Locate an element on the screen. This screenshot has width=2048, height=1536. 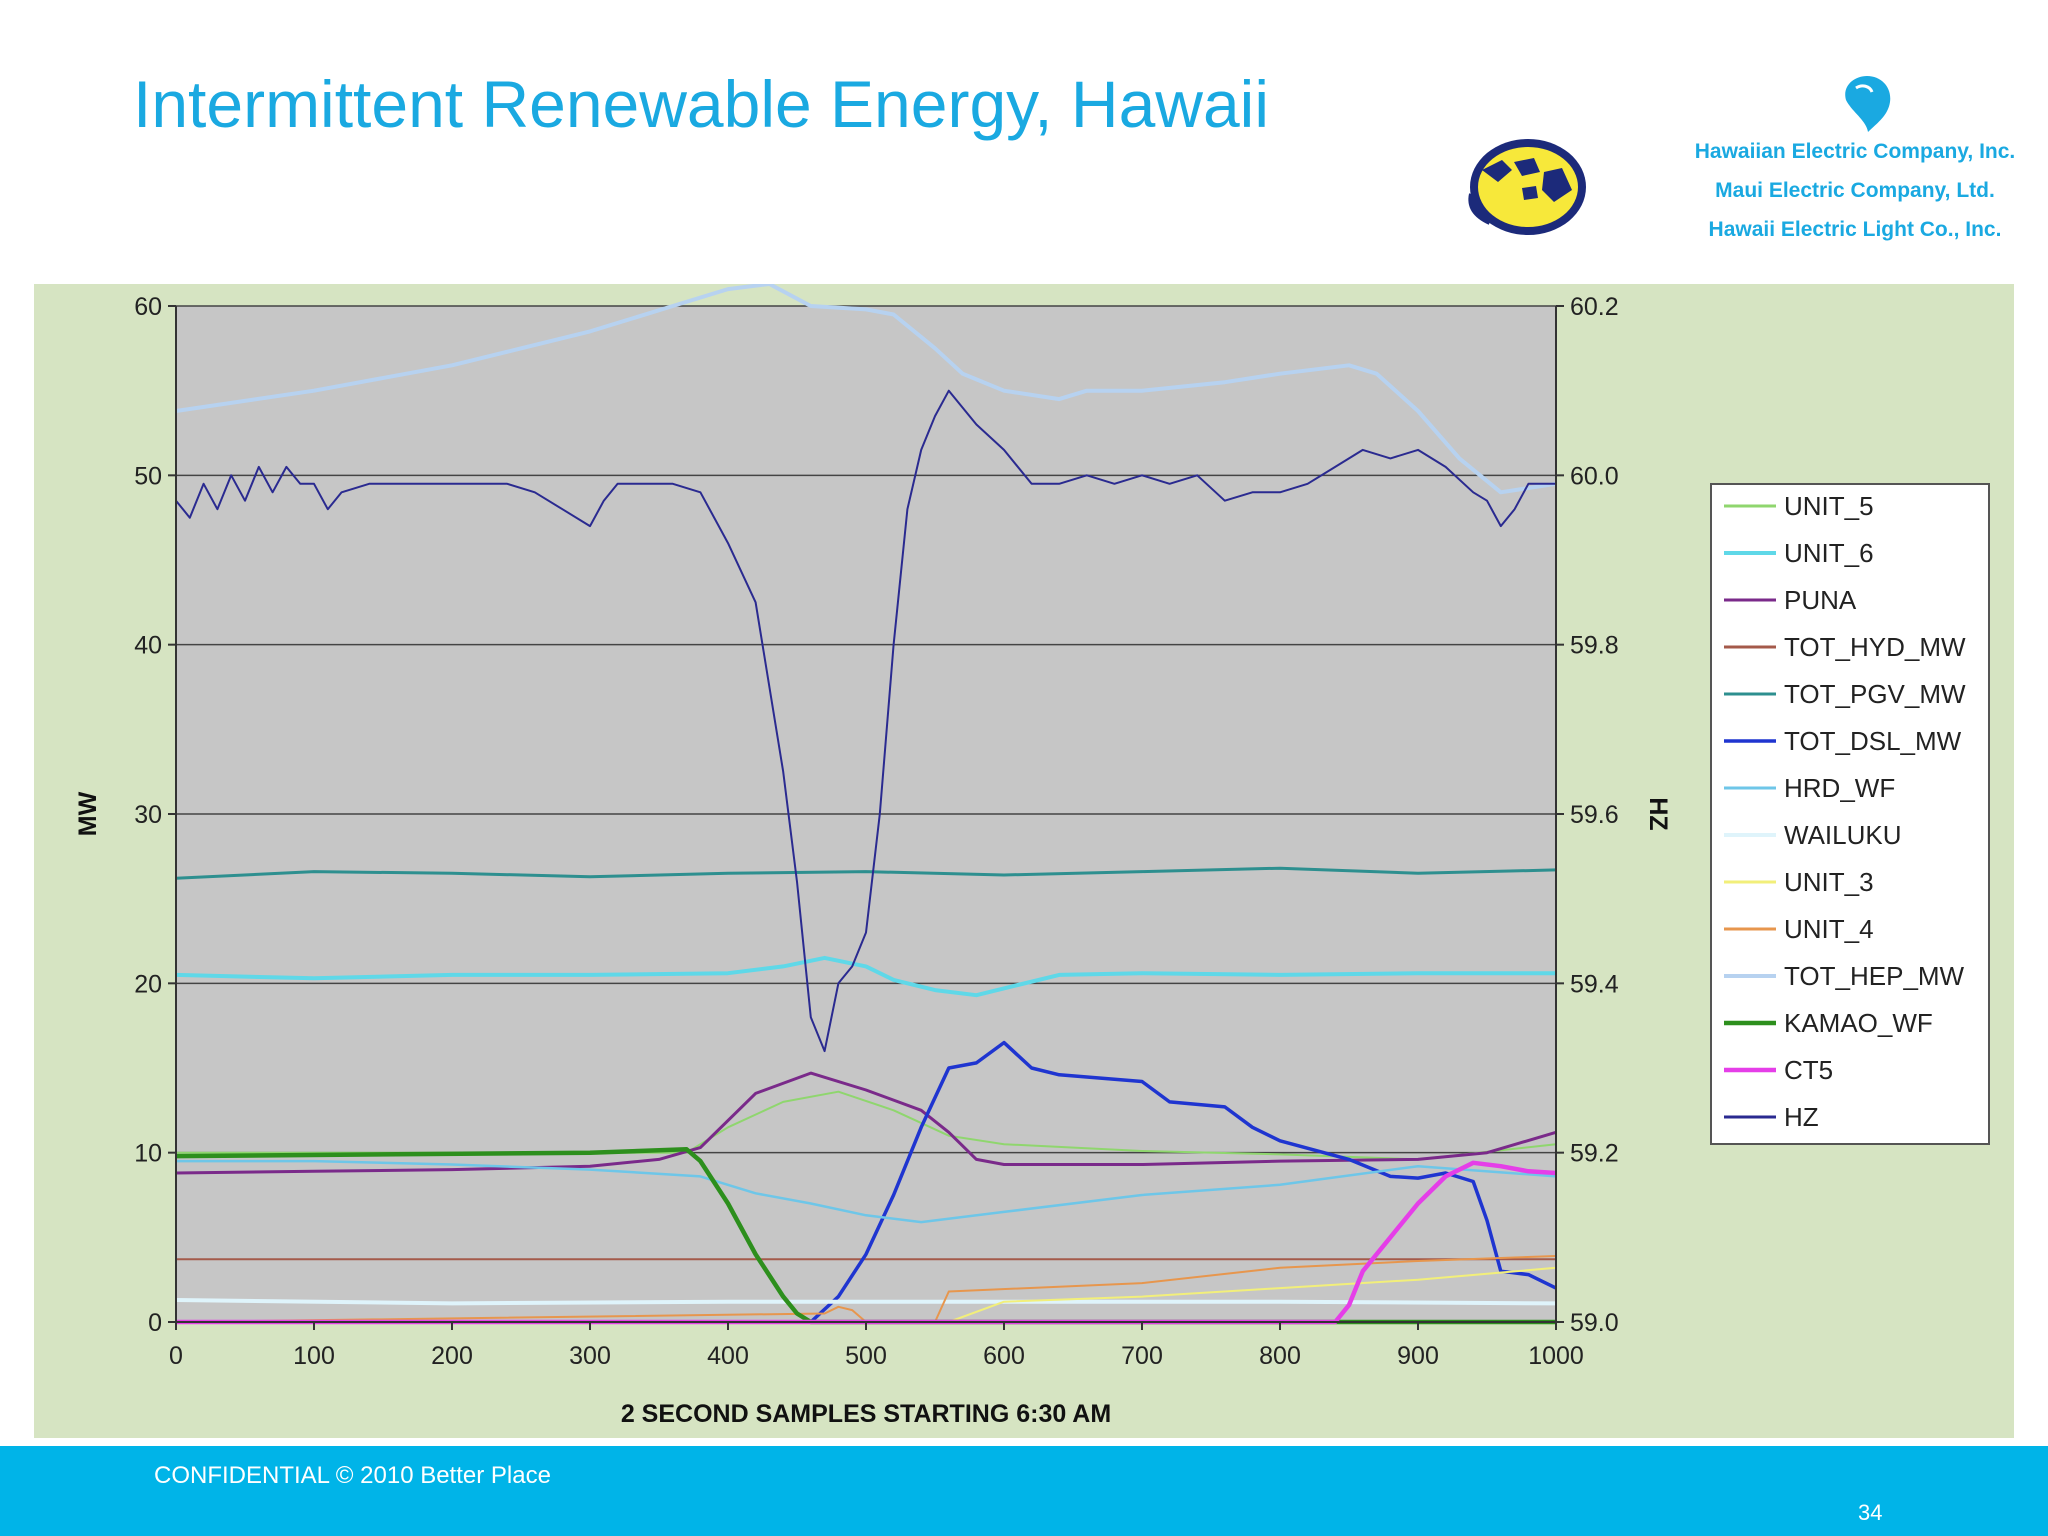
y2-tick-label: 59.0 is located at coordinates (1594, 1323).